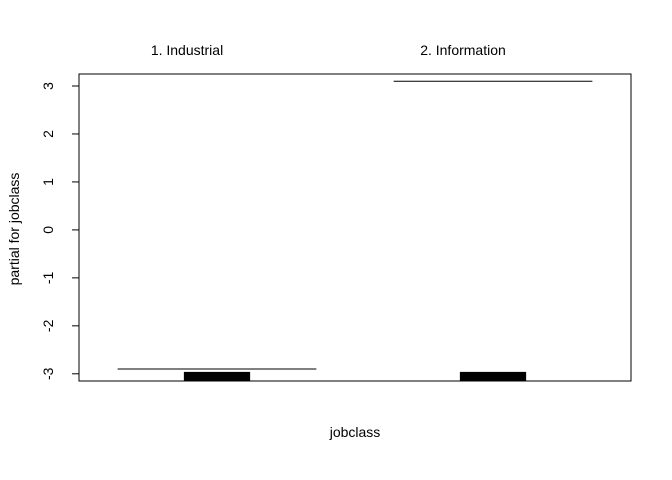  What do you see at coordinates (463, 50) in the screenshot?
I see `category-label: 2. Information` at bounding box center [463, 50].